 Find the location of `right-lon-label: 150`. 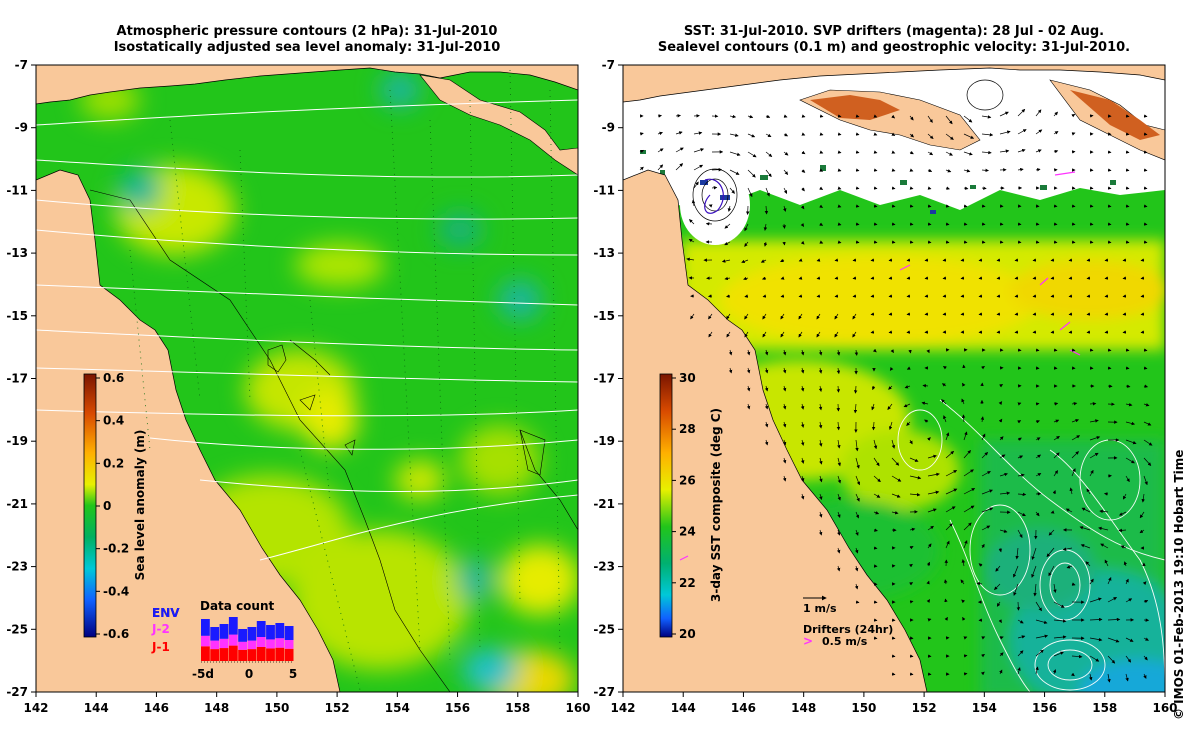

right-lon-label: 150 is located at coordinates (863, 708).